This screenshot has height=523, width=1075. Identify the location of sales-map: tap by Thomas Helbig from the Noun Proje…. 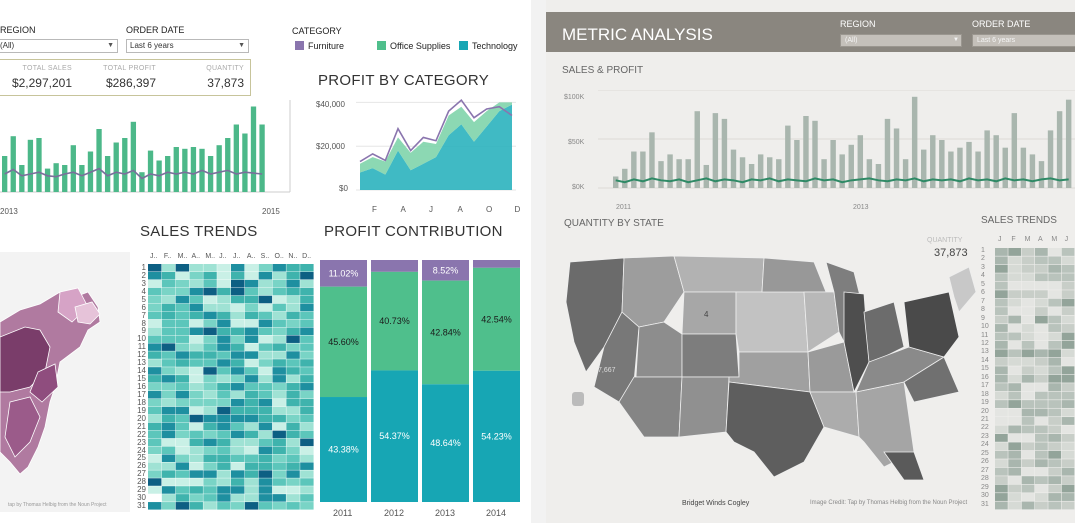
(65, 382).